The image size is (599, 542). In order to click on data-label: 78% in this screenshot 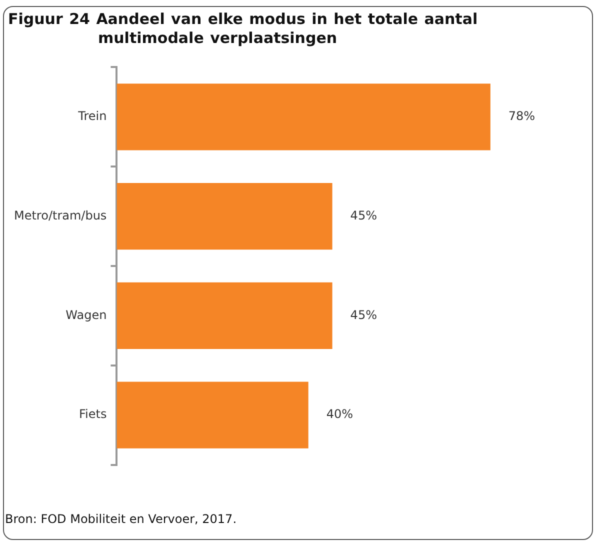, I will do `click(522, 116)`.